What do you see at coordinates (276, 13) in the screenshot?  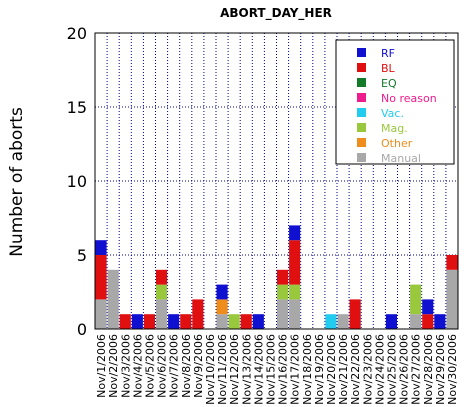 I see `chart-title: ABORT_DAY_HER` at bounding box center [276, 13].